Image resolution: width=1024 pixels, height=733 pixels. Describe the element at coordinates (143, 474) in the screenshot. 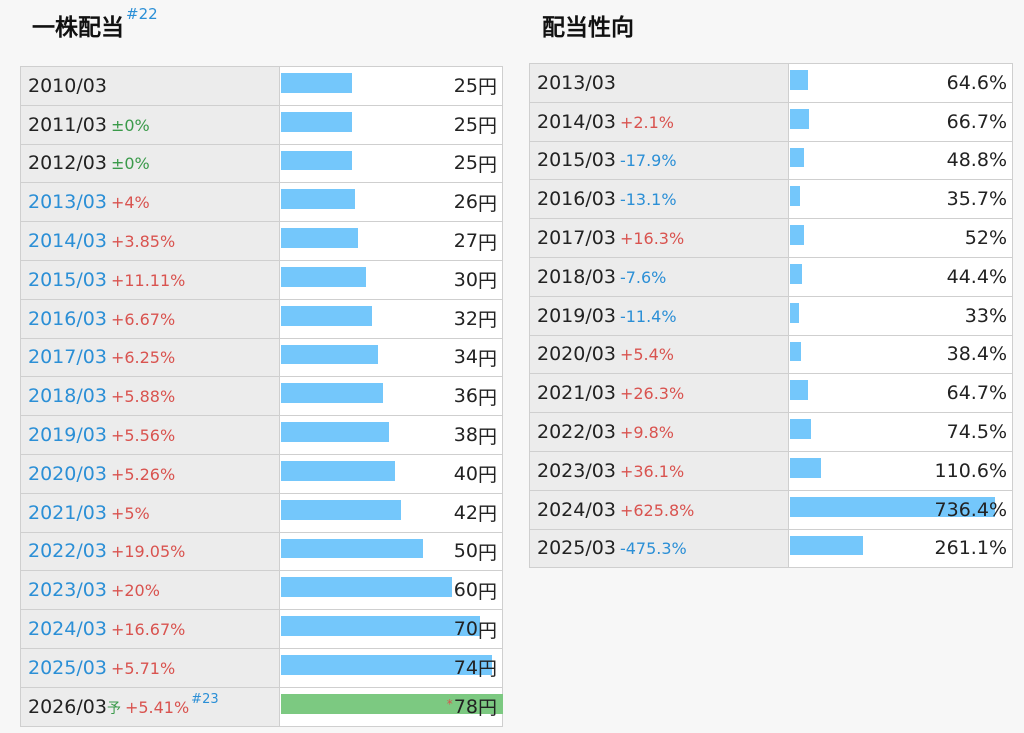

I see `change-rate: +5.26%` at that location.